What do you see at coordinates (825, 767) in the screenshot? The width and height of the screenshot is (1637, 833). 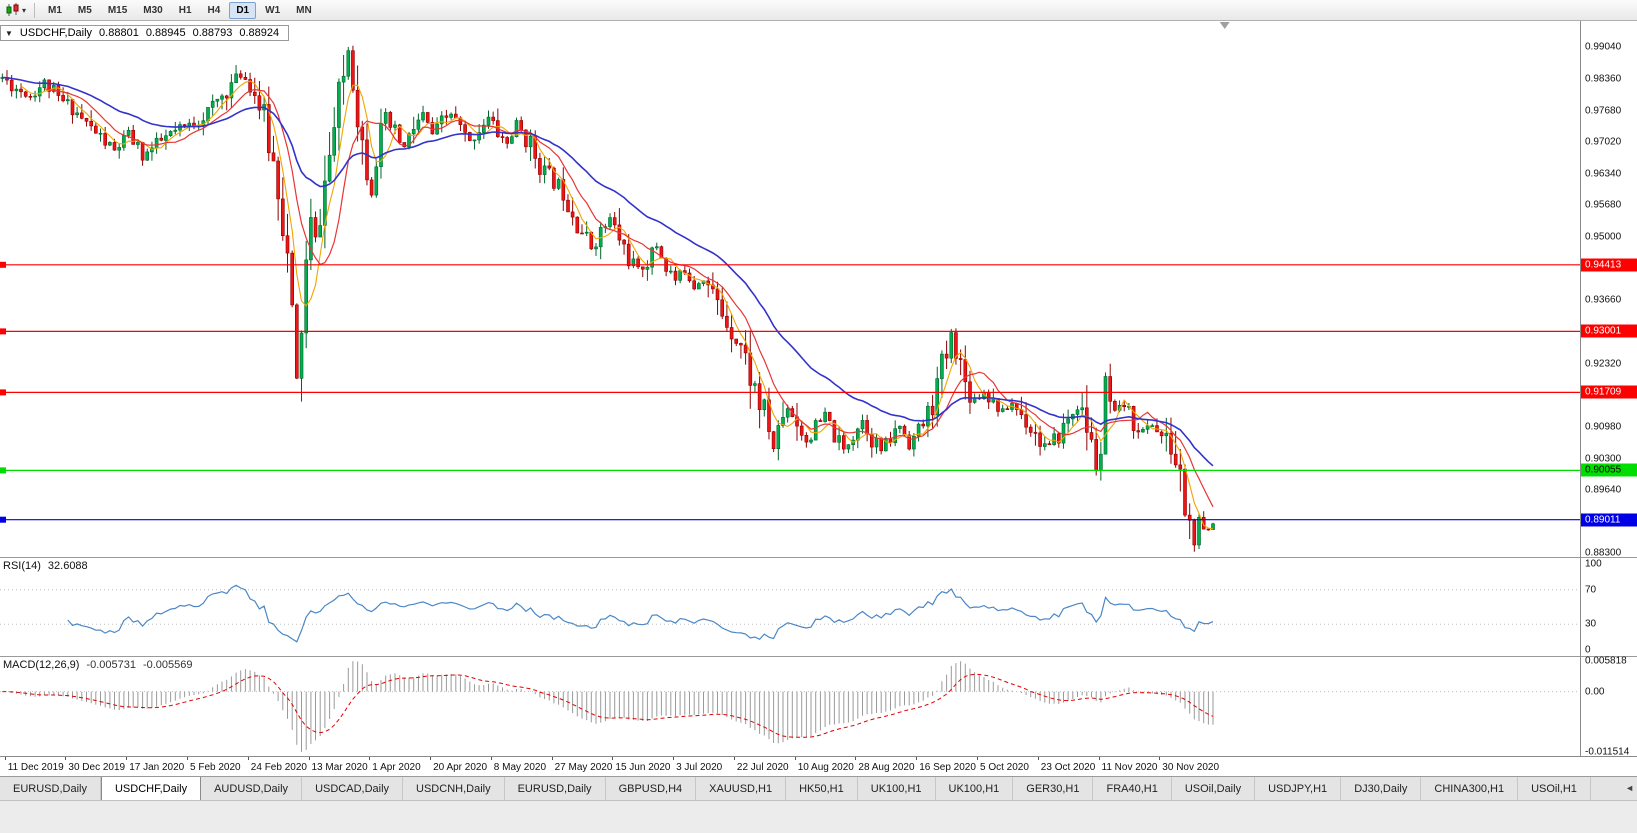 I see `date-label: 10 Aug 2020` at bounding box center [825, 767].